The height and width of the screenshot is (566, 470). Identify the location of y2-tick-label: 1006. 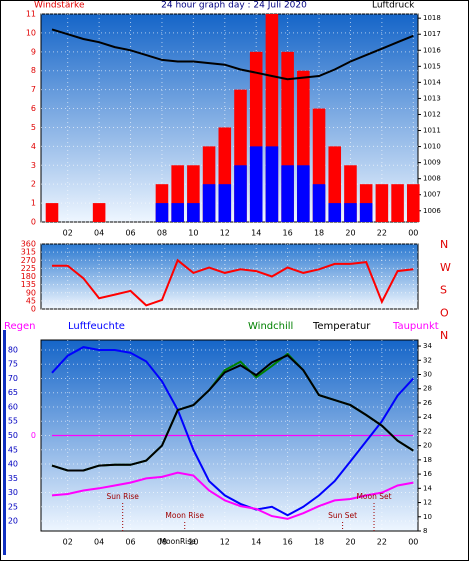
(432, 211).